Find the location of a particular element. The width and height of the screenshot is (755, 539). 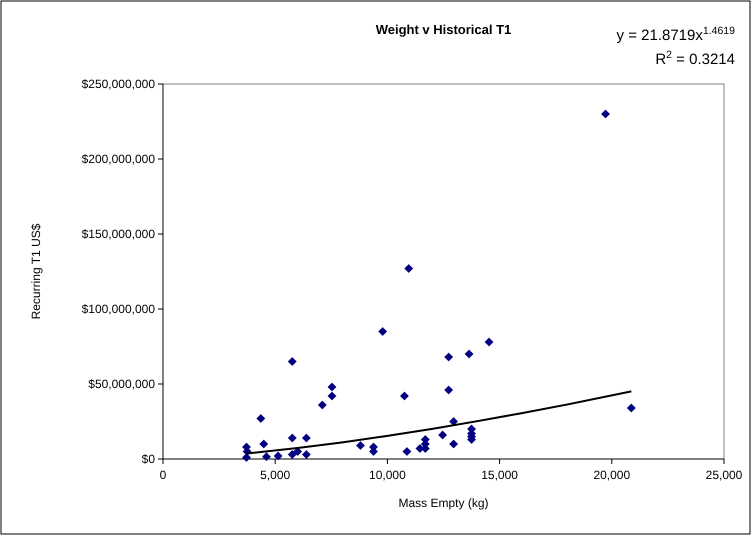

x-tick-label: 20,000 is located at coordinates (611, 475).